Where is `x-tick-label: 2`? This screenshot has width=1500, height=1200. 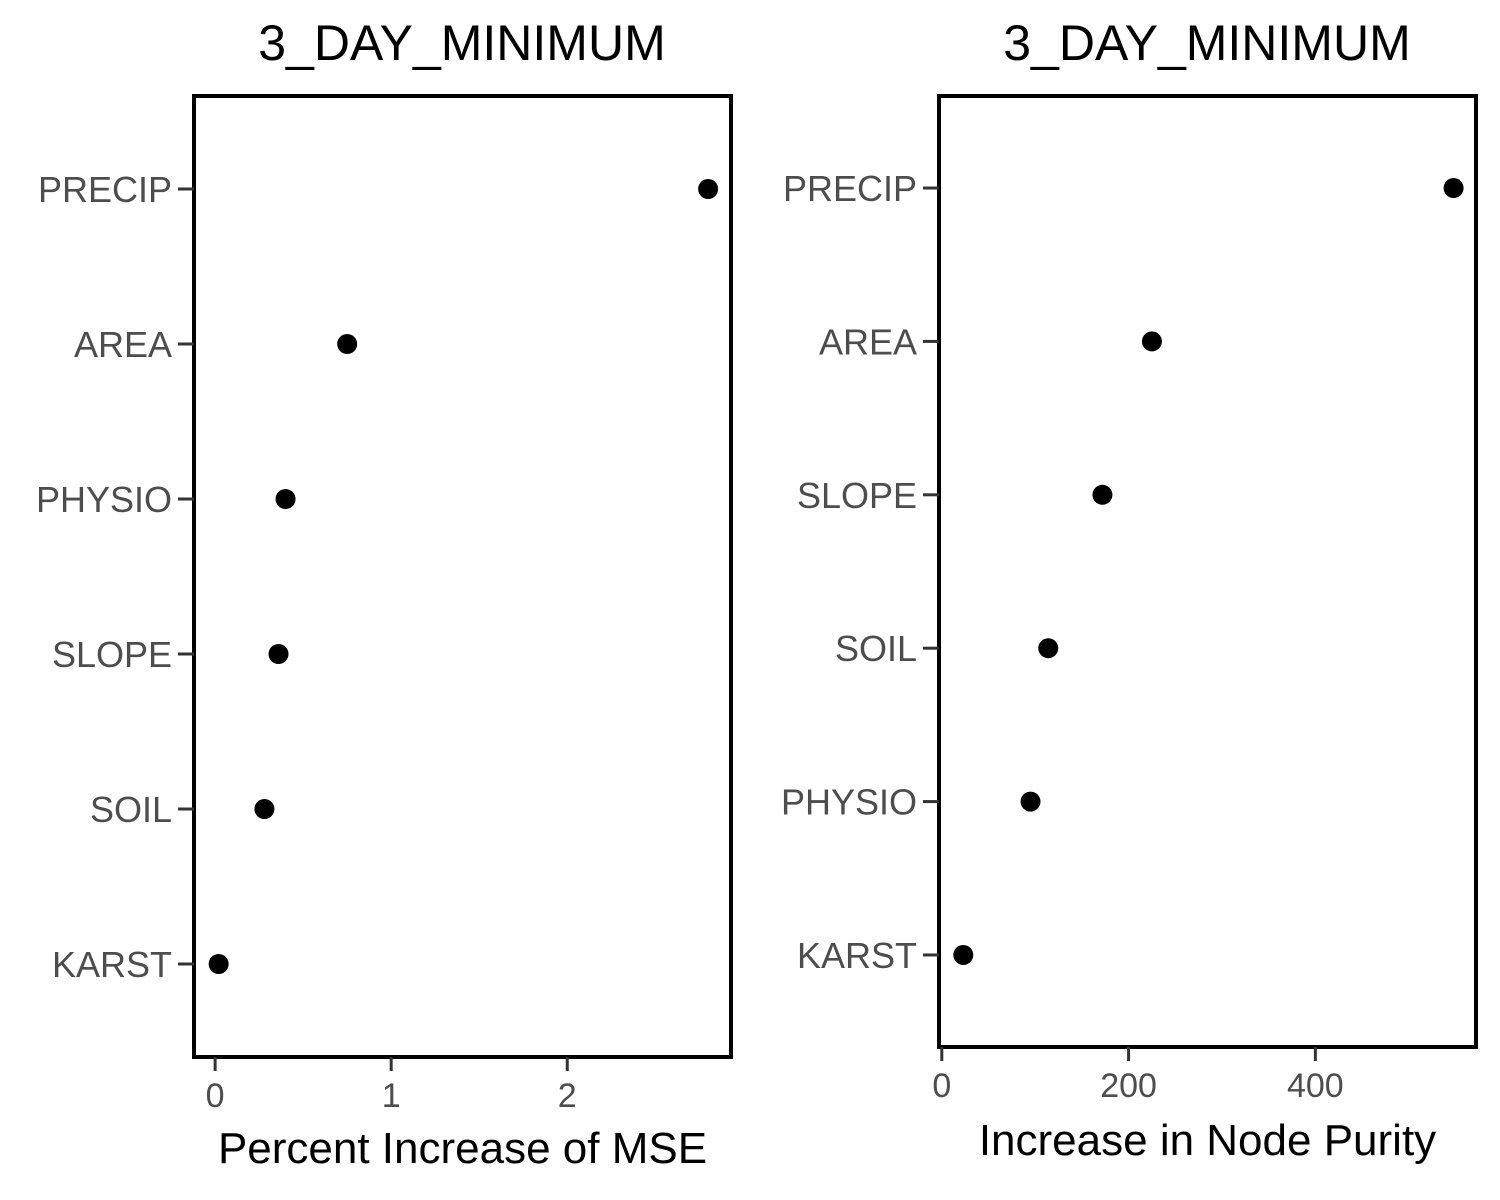
x-tick-label: 2 is located at coordinates (567, 1096).